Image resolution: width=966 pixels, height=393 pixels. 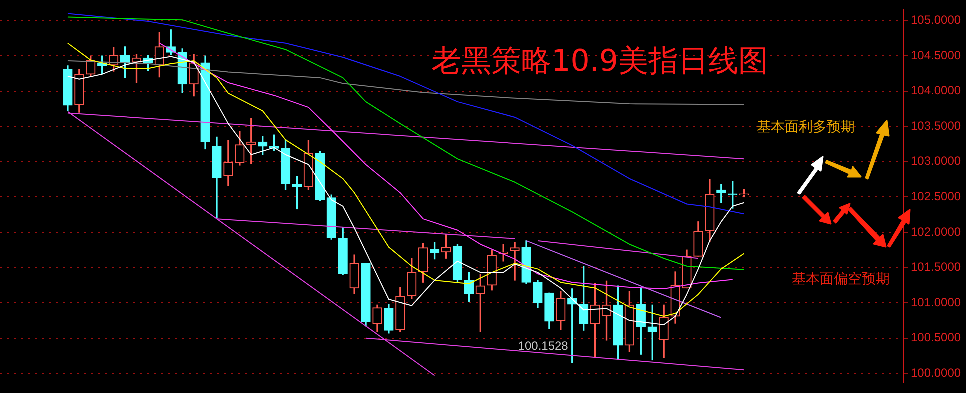 What do you see at coordinates (936, 231) in the screenshot?
I see `y-tick-label: 102.0000` at bounding box center [936, 231].